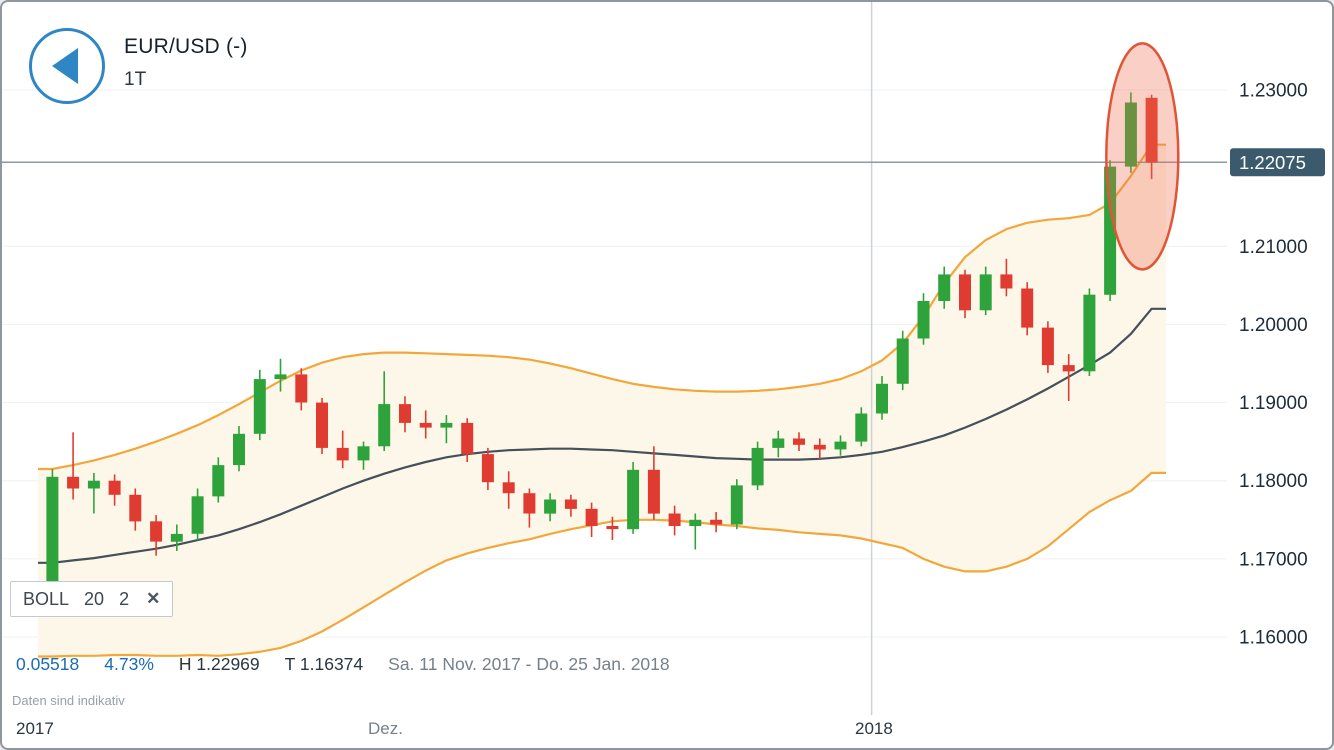  I want to click on svg-text: 1.16000, so click(1273, 638).